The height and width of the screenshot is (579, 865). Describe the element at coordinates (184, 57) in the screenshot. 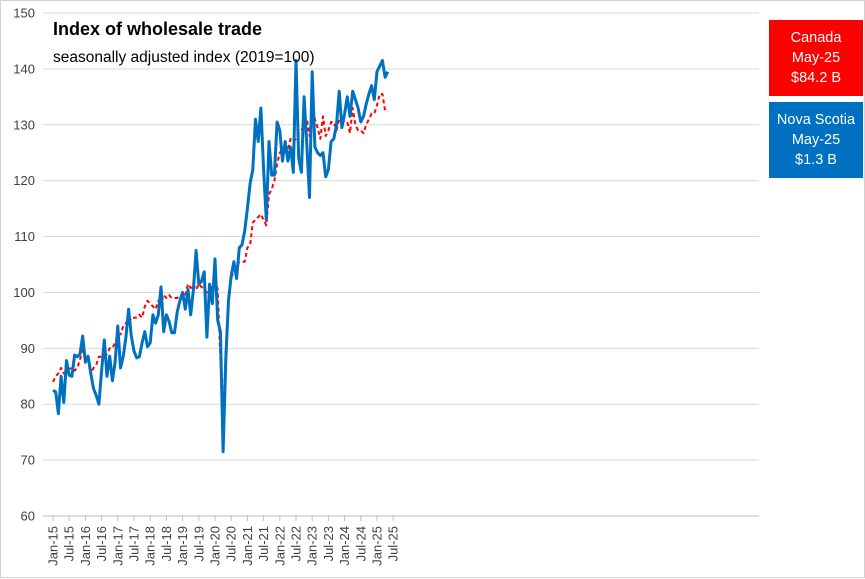

I see `chart-subtitle: seasonally adjusted index (2019=100)` at that location.